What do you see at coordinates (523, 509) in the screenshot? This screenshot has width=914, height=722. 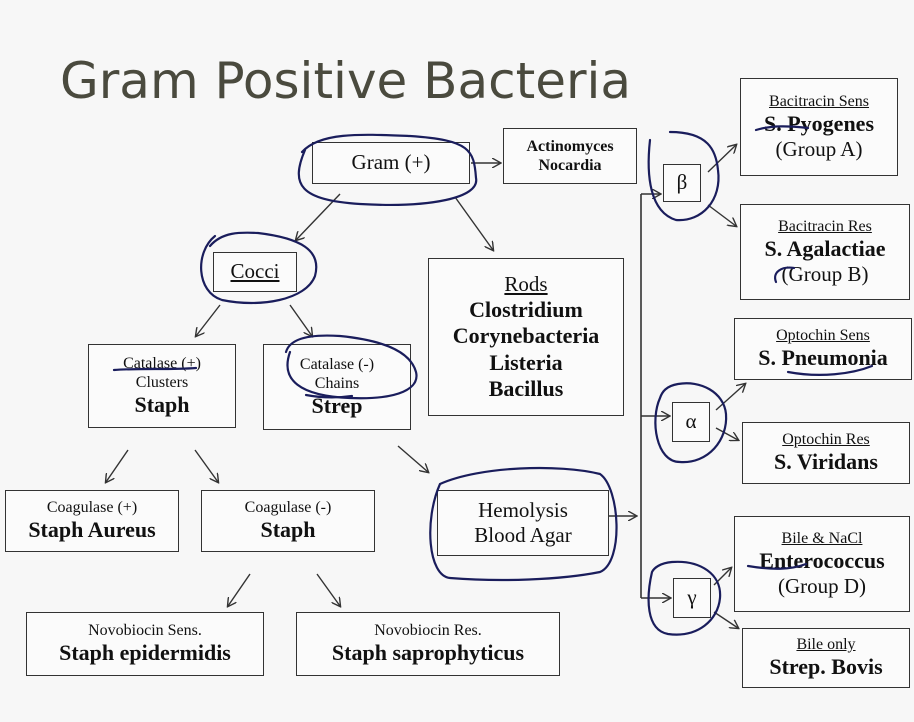 I see `node-line: Hemolysis` at bounding box center [523, 509].